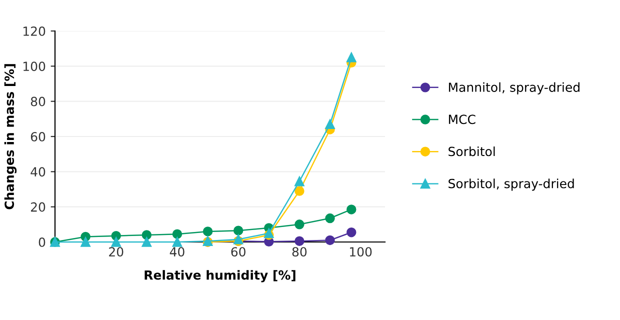  Describe the element at coordinates (38, 137) in the screenshot. I see `y-tick-label: 60` at that location.